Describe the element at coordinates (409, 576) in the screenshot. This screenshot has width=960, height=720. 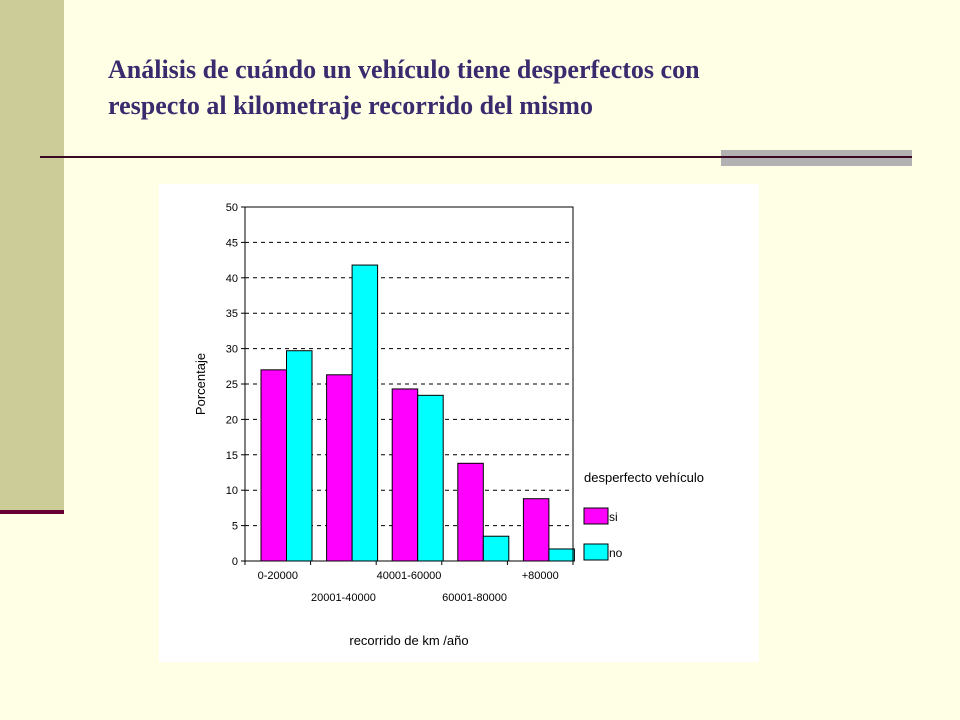
I see `x-tick-label: 40001-60000` at that location.